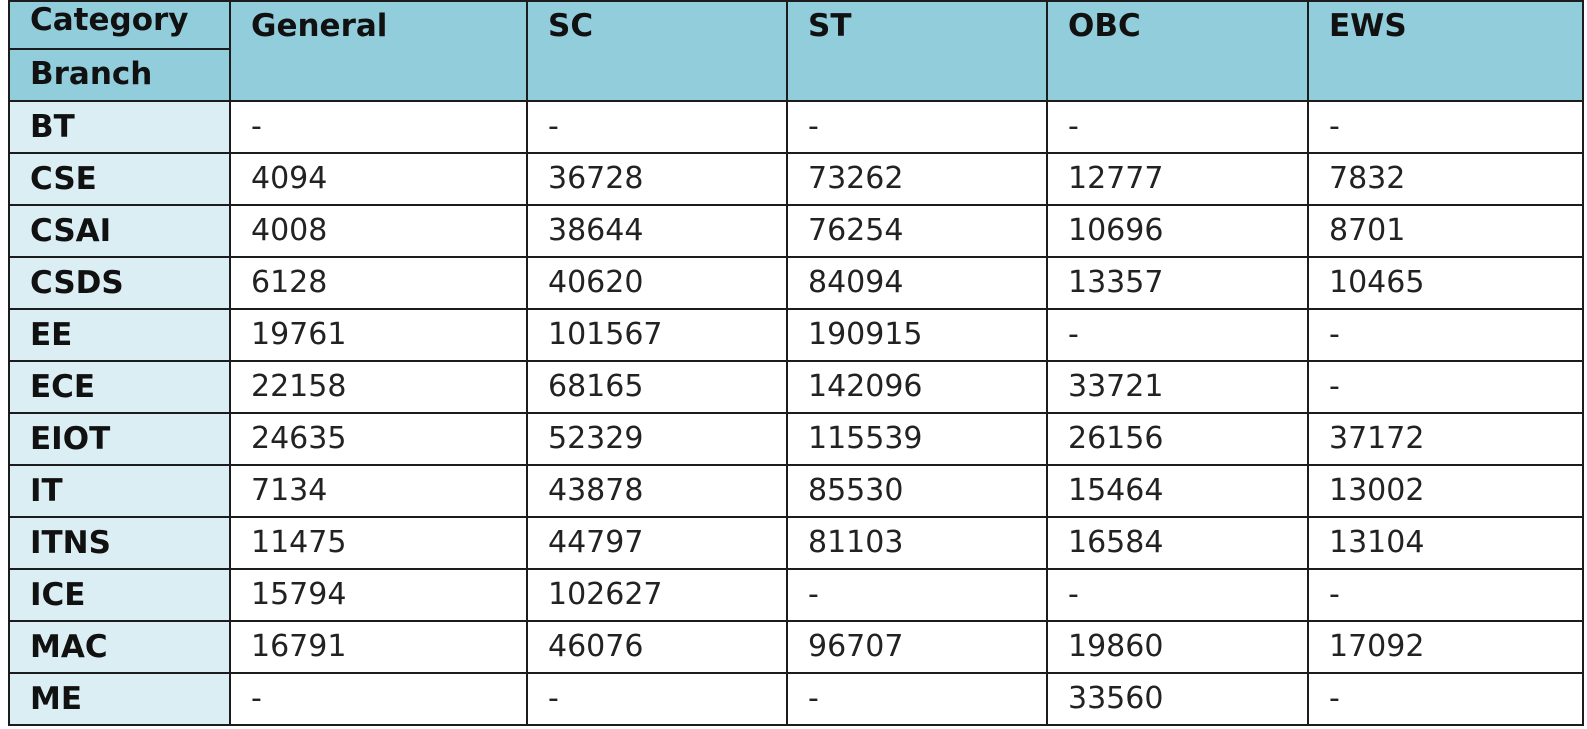 The image size is (1587, 729). Describe the element at coordinates (1177, 491) in the screenshot. I see `rank-cell: 15464` at that location.